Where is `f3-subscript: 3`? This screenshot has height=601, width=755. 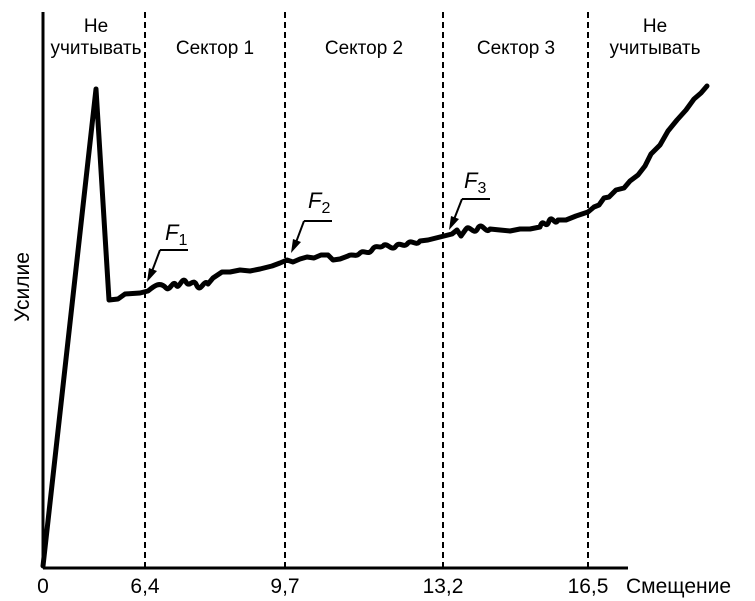
f3-subscript: 3 is located at coordinates (481, 188).